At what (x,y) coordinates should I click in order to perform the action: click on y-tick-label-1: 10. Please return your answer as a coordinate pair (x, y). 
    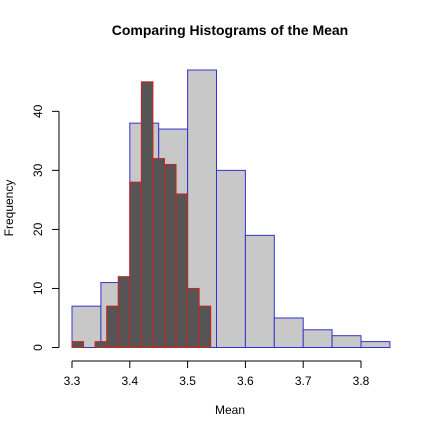
    Looking at the image, I should click on (38, 288).